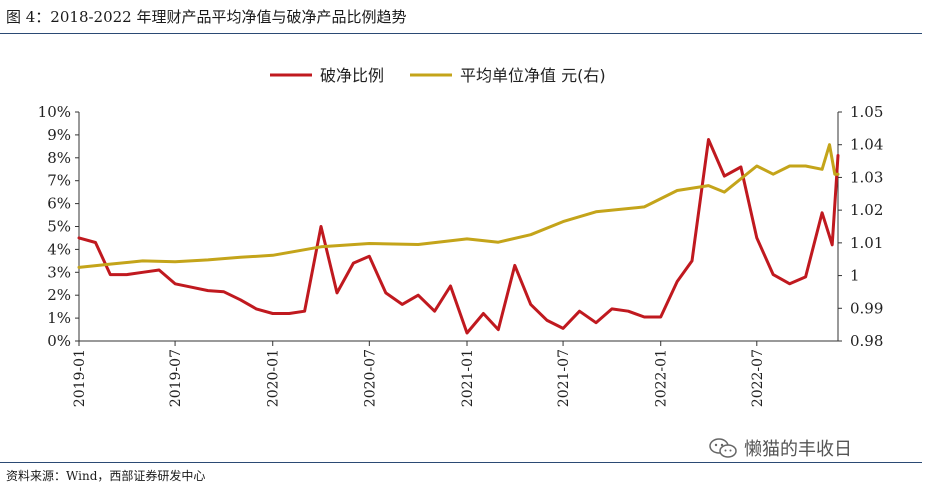  What do you see at coordinates (866, 210) in the screenshot?
I see `y-right-tick-label: 1.02` at bounding box center [866, 210].